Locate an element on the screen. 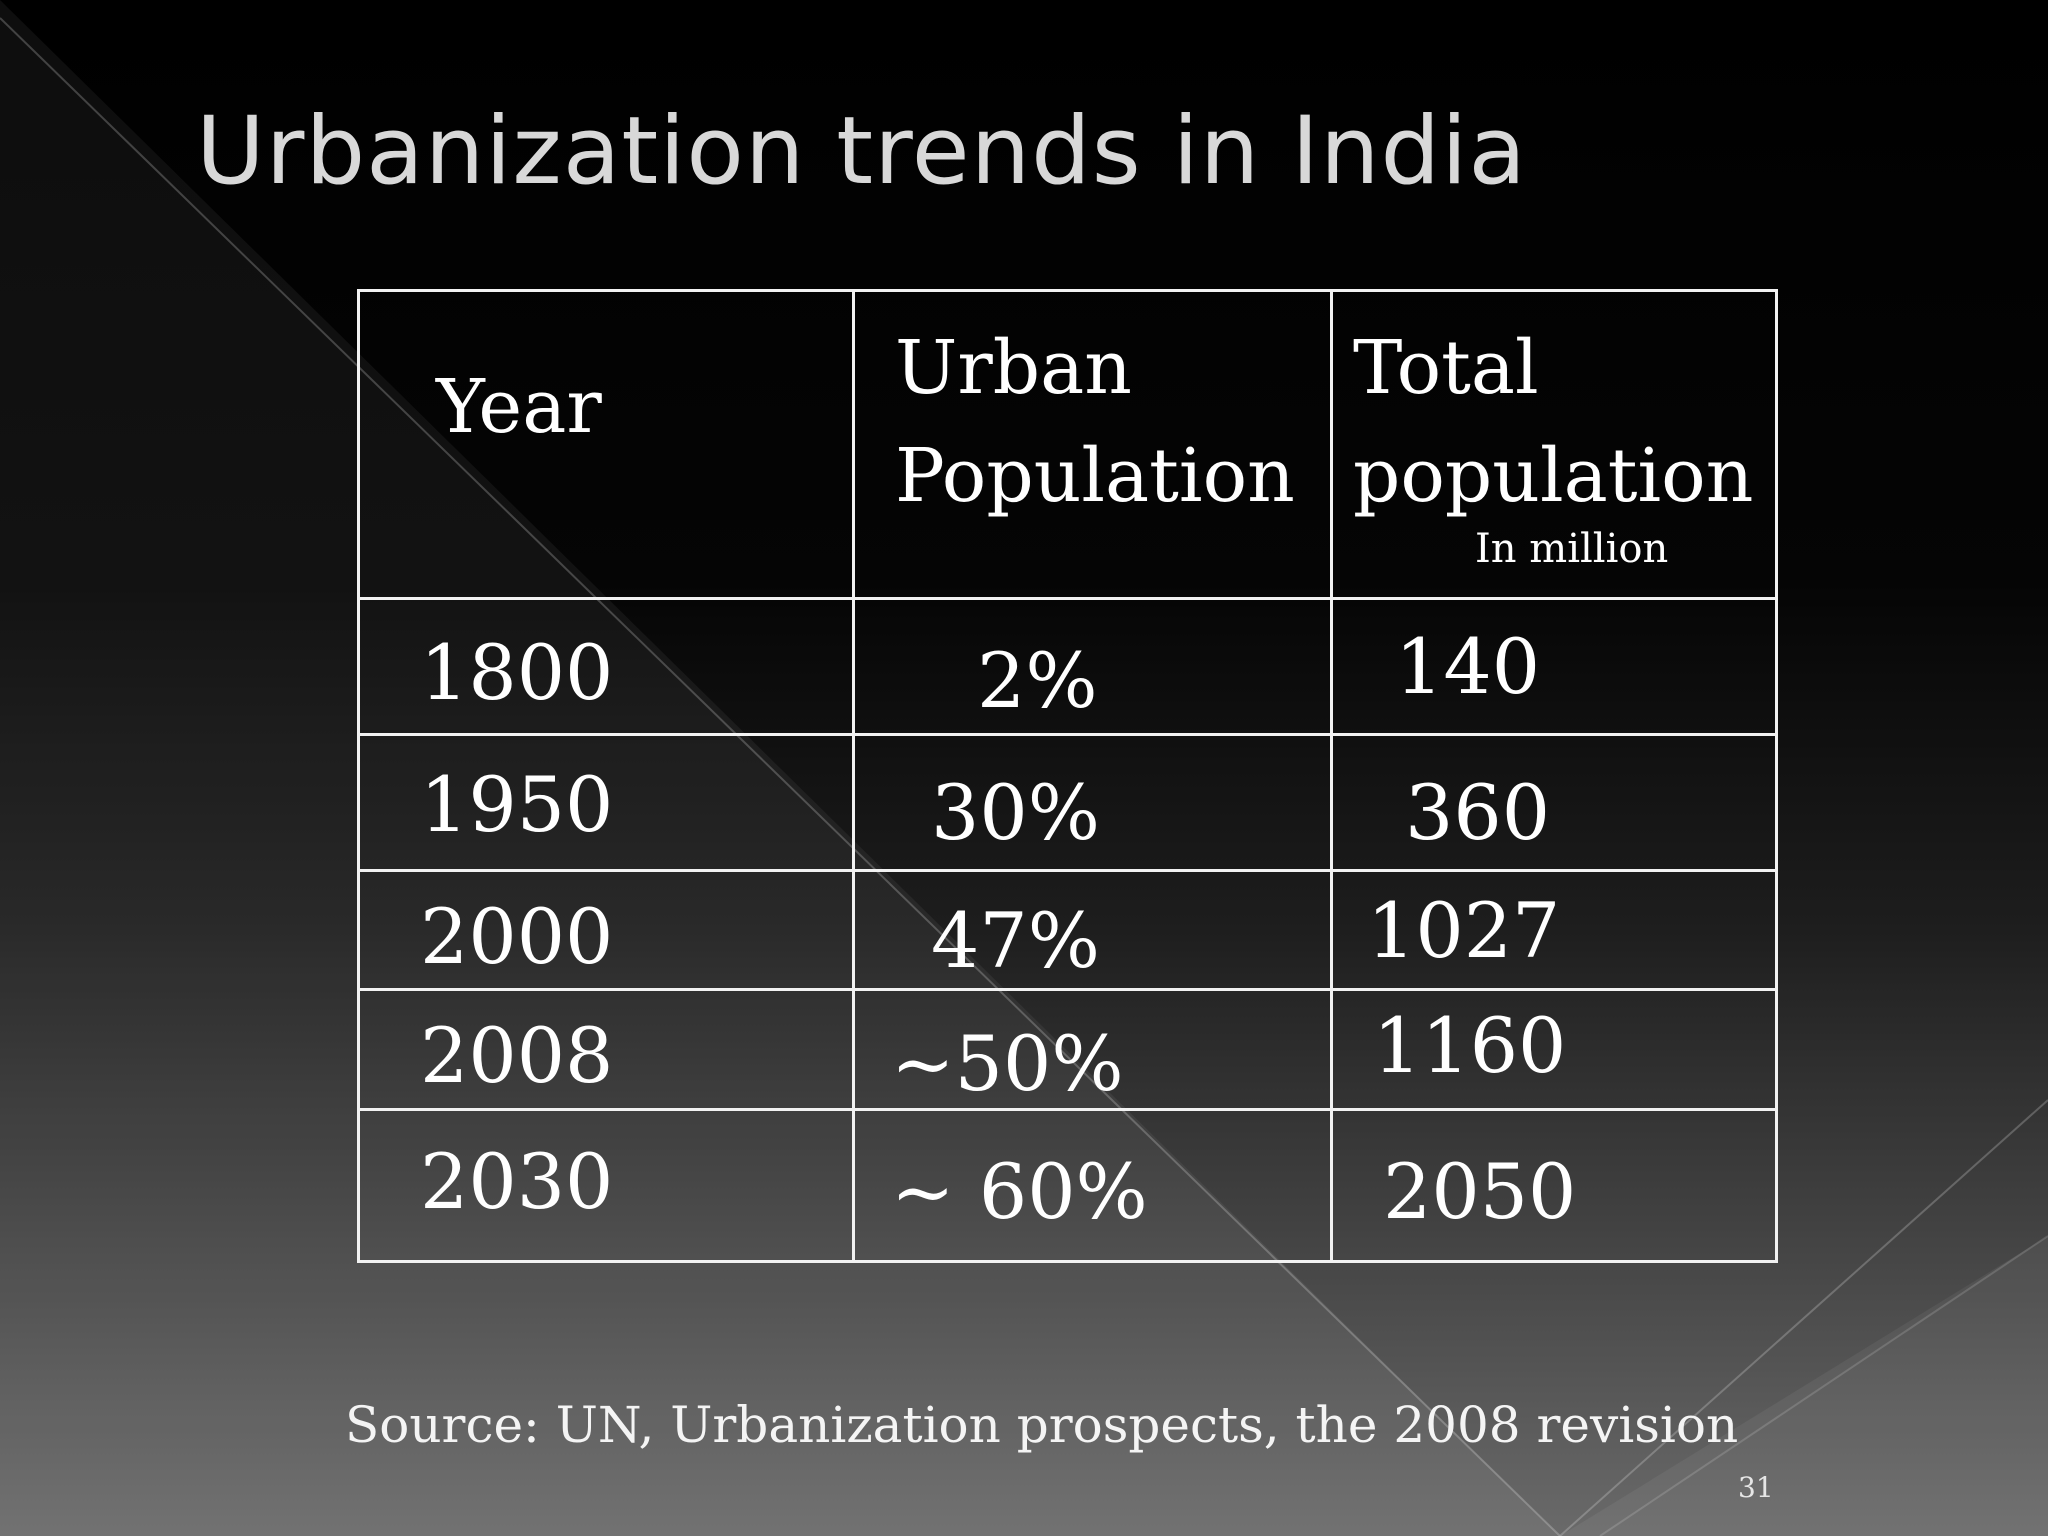  year-cell: 2030 is located at coordinates (606, 1185).